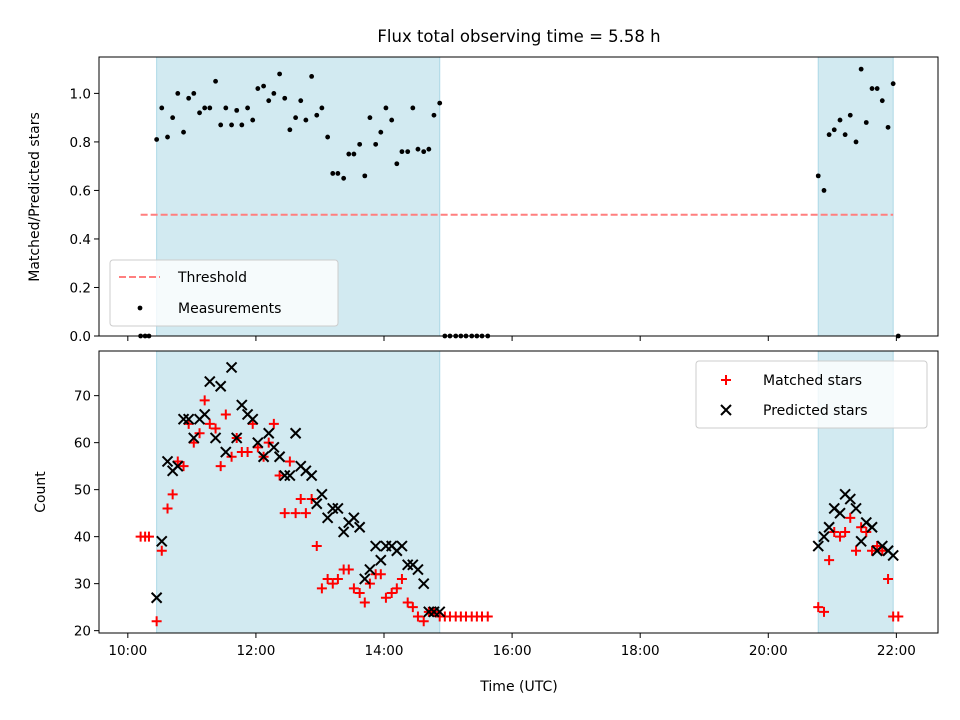 Image resolution: width=960 pixels, height=720 pixels. What do you see at coordinates (856, 196) in the screenshot?
I see `observing-window-shade` at bounding box center [856, 196].